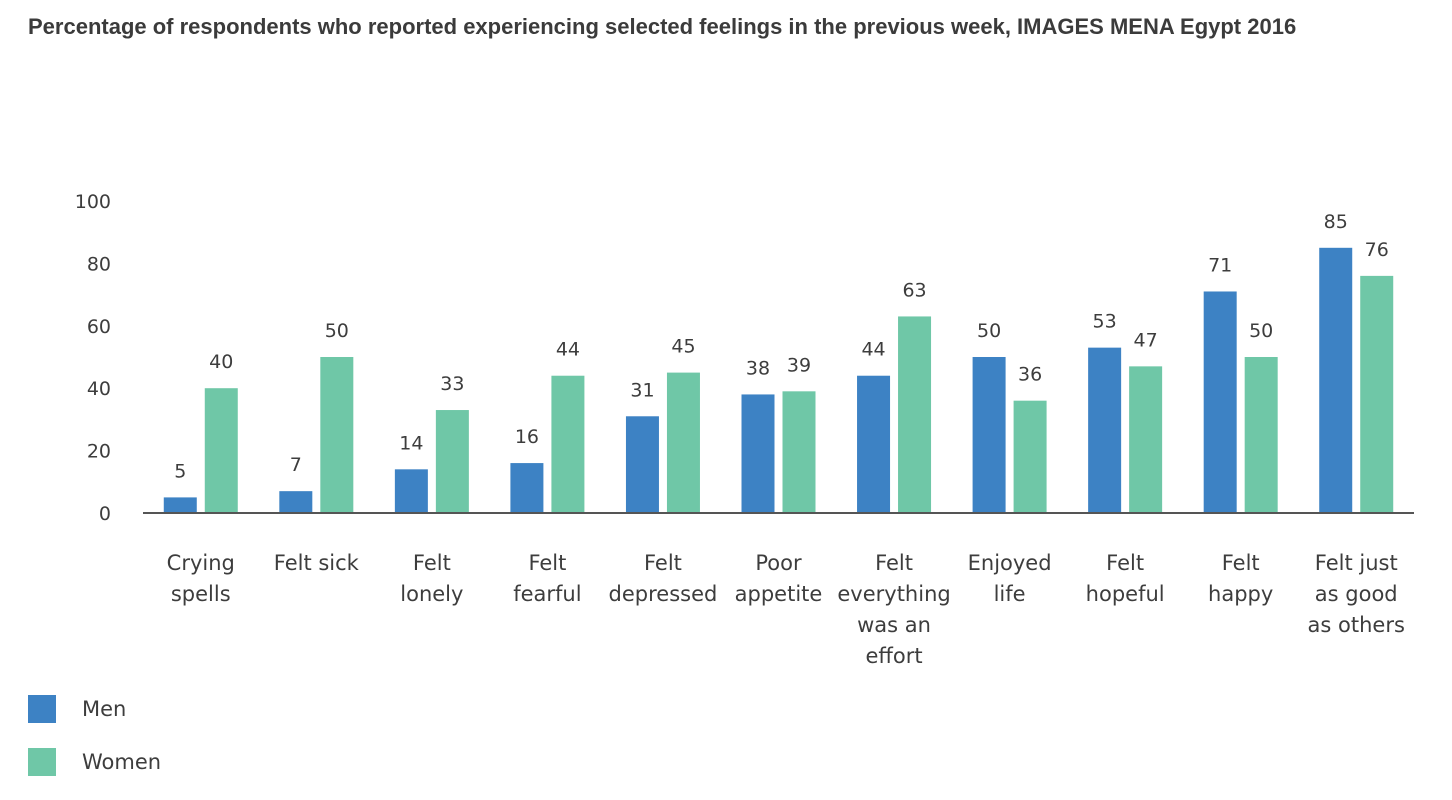 Image resolution: width=1452 pixels, height=800 pixels. I want to click on value-label-men: 31, so click(642, 390).